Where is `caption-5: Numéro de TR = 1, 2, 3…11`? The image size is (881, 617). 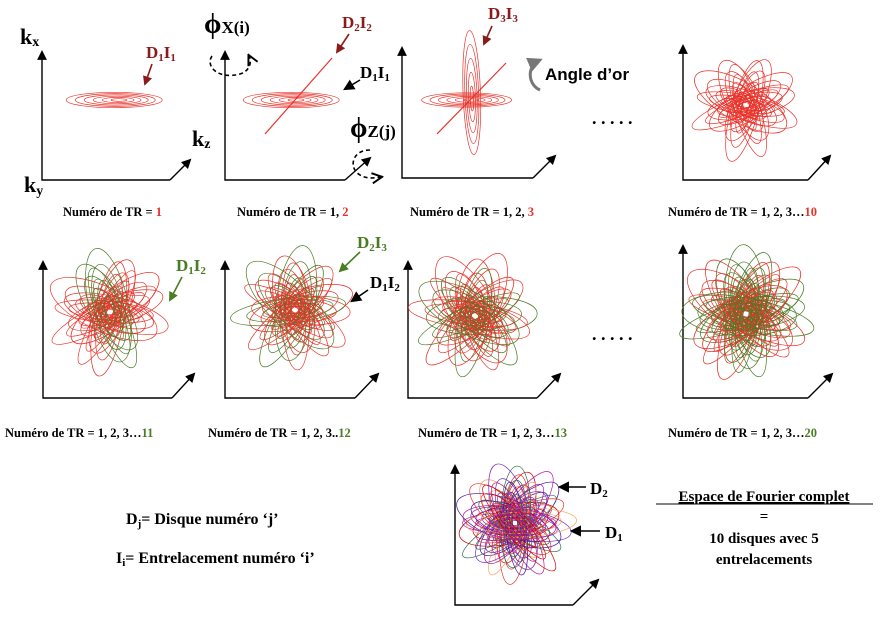 caption-5: Numéro de TR = 1, 2, 3…11 is located at coordinates (79, 433).